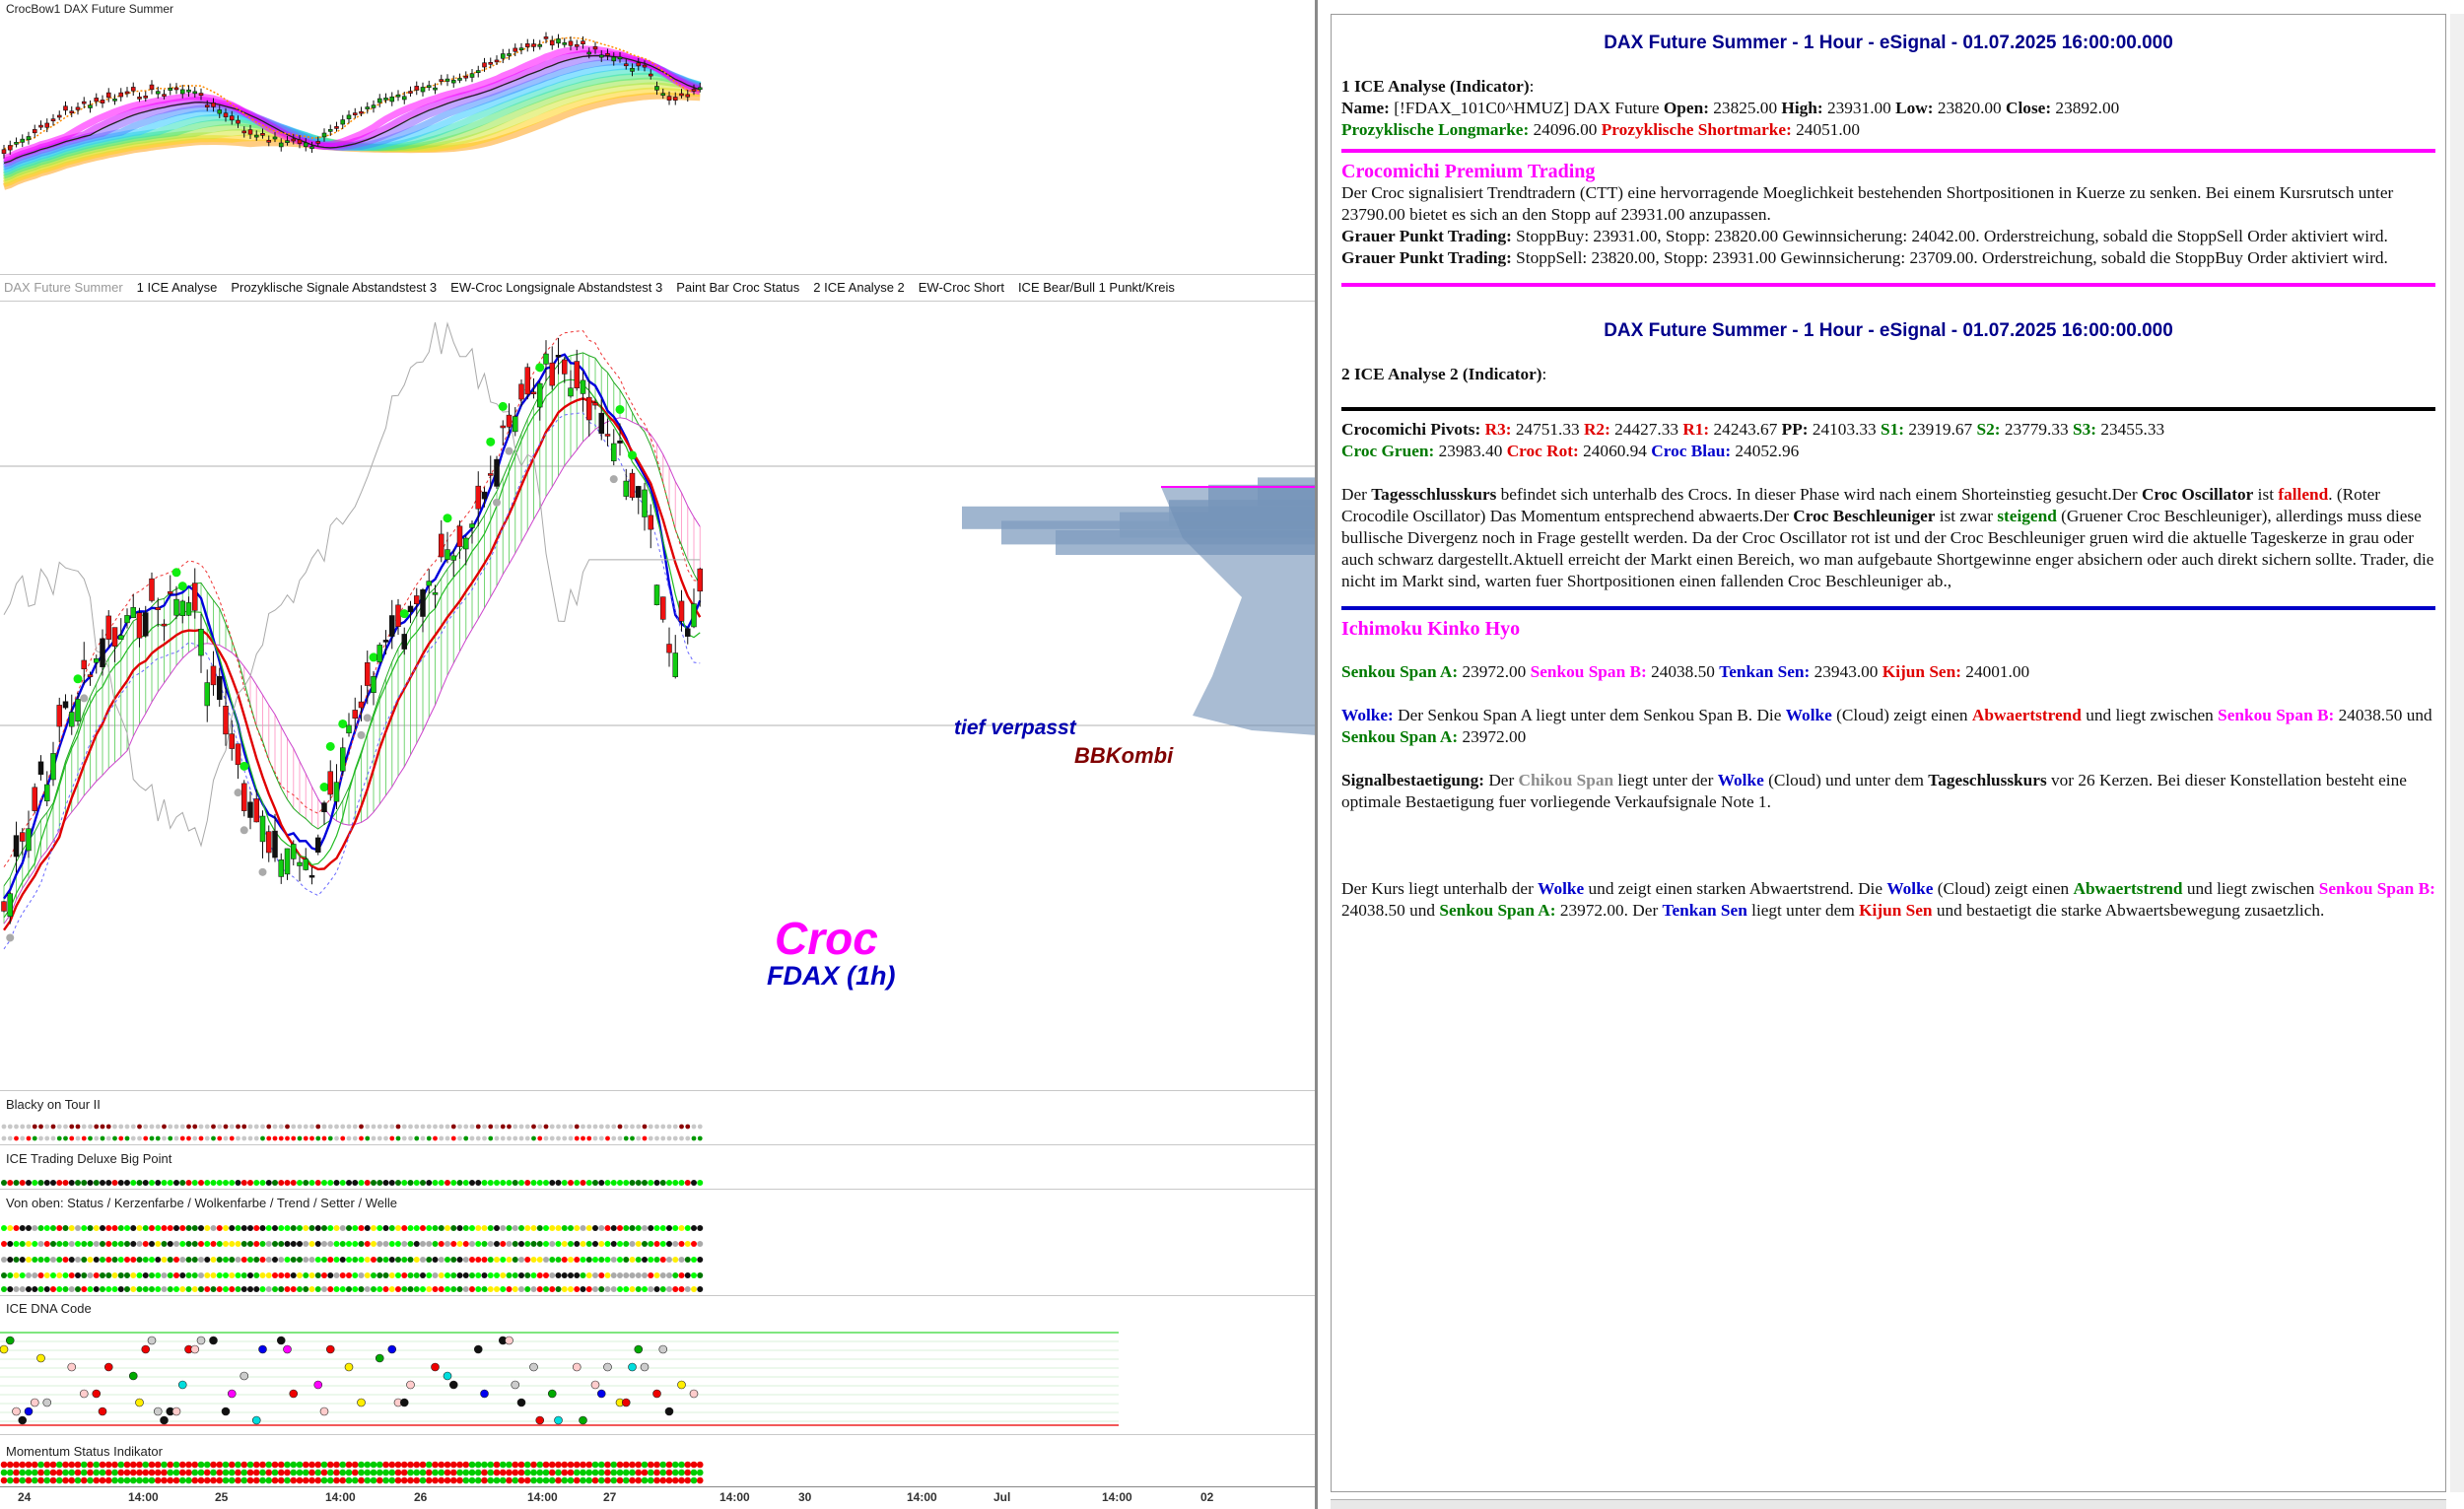  Describe the element at coordinates (961, 287) in the screenshot. I see `indicator-tab: EW-Croc Short` at that location.